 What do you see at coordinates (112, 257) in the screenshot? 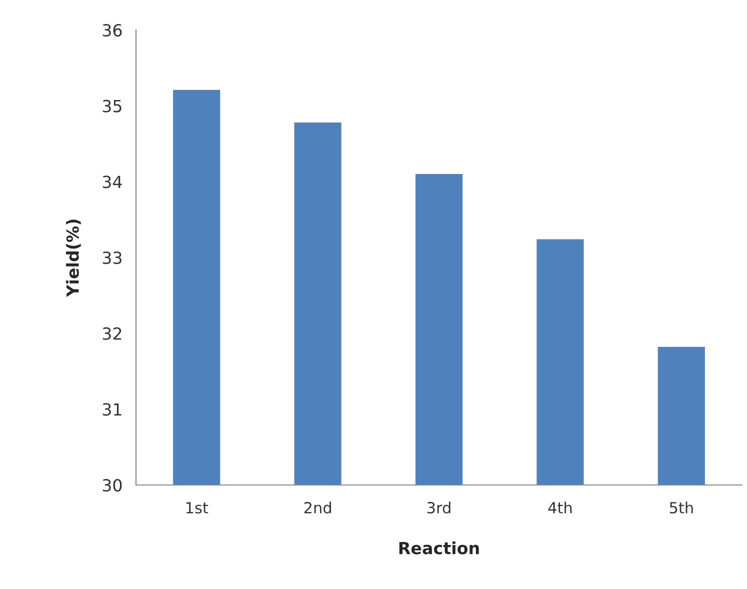
I see `y-tick-label: 33` at bounding box center [112, 257].